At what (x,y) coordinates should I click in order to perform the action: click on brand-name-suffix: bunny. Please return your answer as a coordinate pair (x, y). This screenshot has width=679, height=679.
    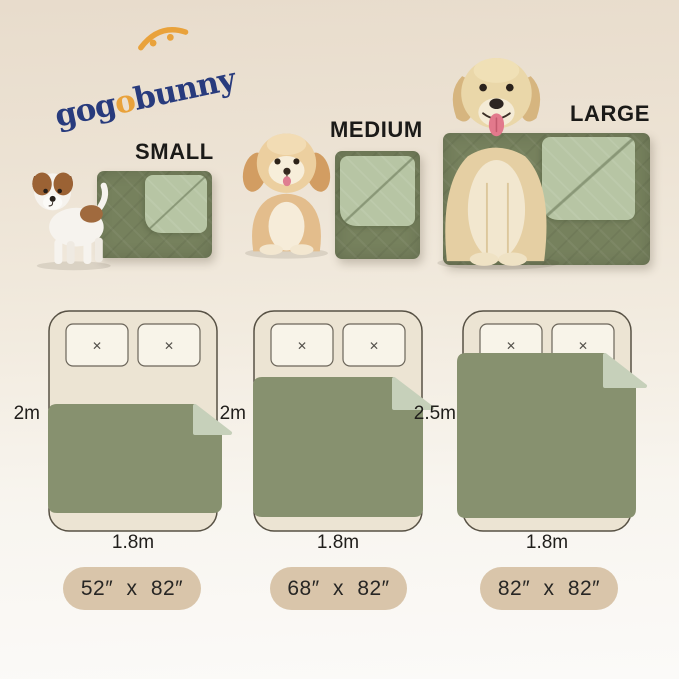
    Looking at the image, I should click on (185, 89).